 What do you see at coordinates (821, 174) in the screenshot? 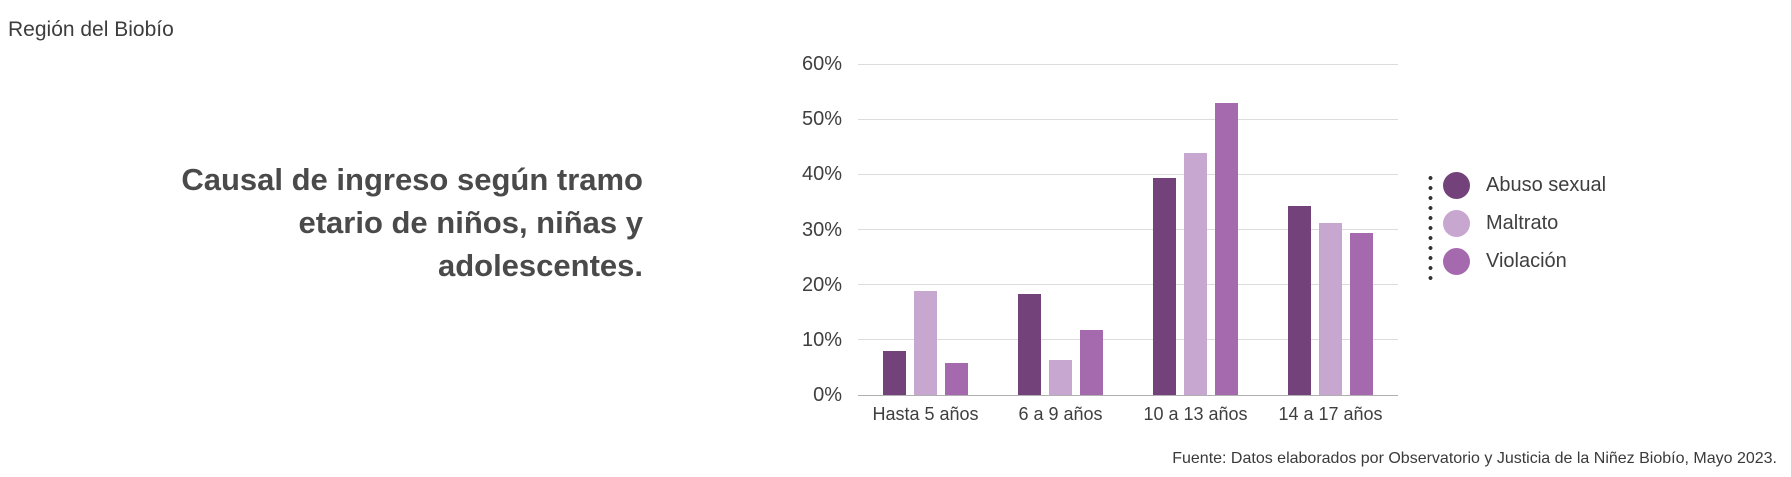
I see `y-tick-label-40: 40%` at bounding box center [821, 174].